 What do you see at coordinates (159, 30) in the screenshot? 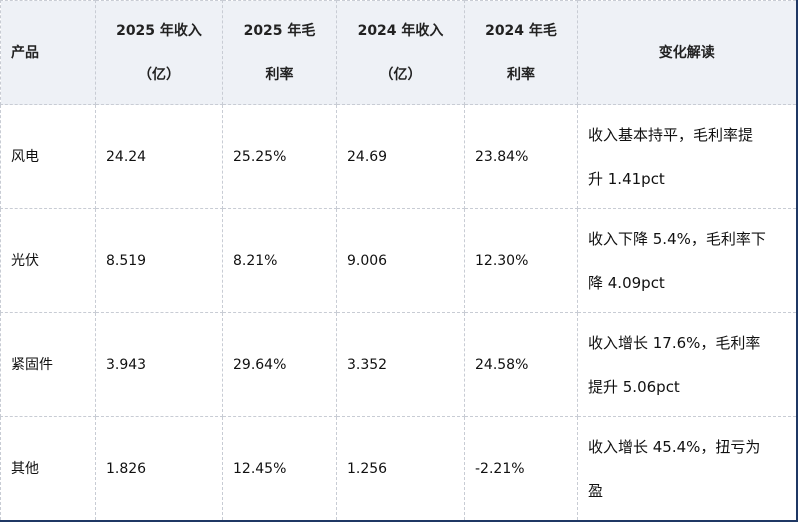
I see `cell-text: 2025 年收入` at bounding box center [159, 30].